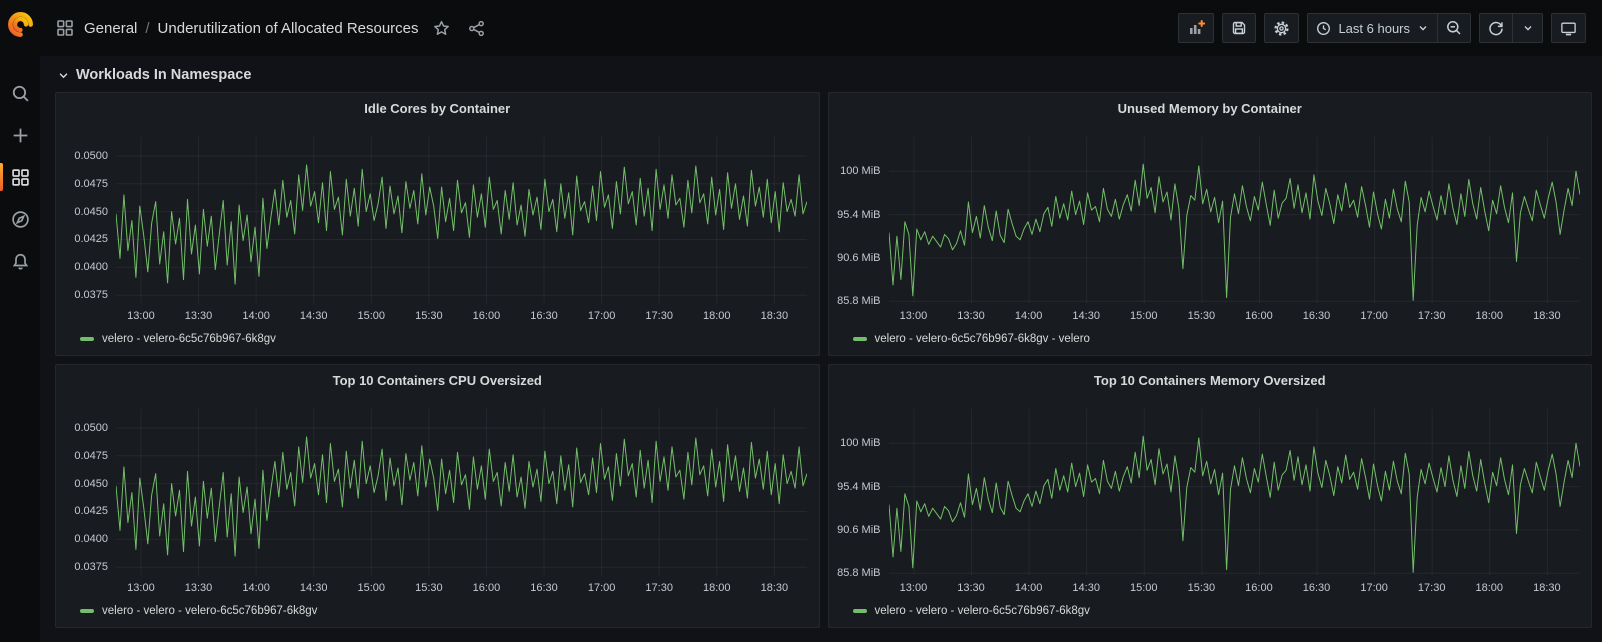 Image resolution: width=1602 pixels, height=642 pixels. Describe the element at coordinates (1209, 380) in the screenshot. I see `panel-title: Top 10 Containers Memory Oversized` at that location.